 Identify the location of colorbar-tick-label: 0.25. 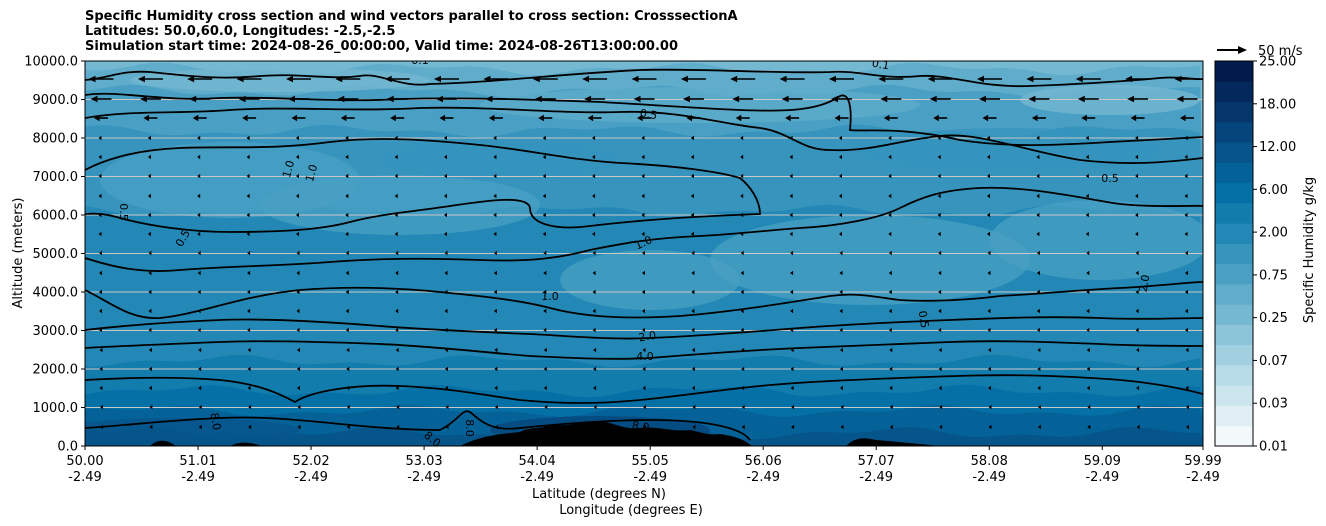
(1273, 318).